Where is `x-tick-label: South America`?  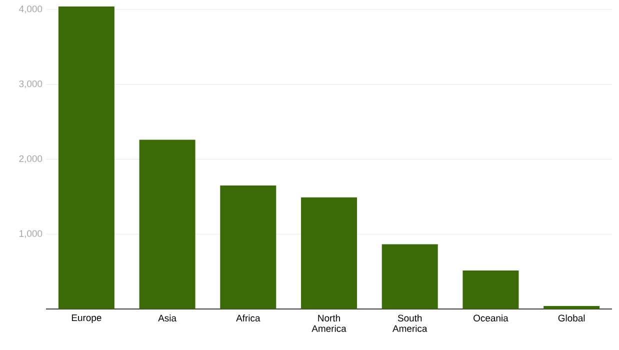
x-tick-label: South America is located at coordinates (410, 323).